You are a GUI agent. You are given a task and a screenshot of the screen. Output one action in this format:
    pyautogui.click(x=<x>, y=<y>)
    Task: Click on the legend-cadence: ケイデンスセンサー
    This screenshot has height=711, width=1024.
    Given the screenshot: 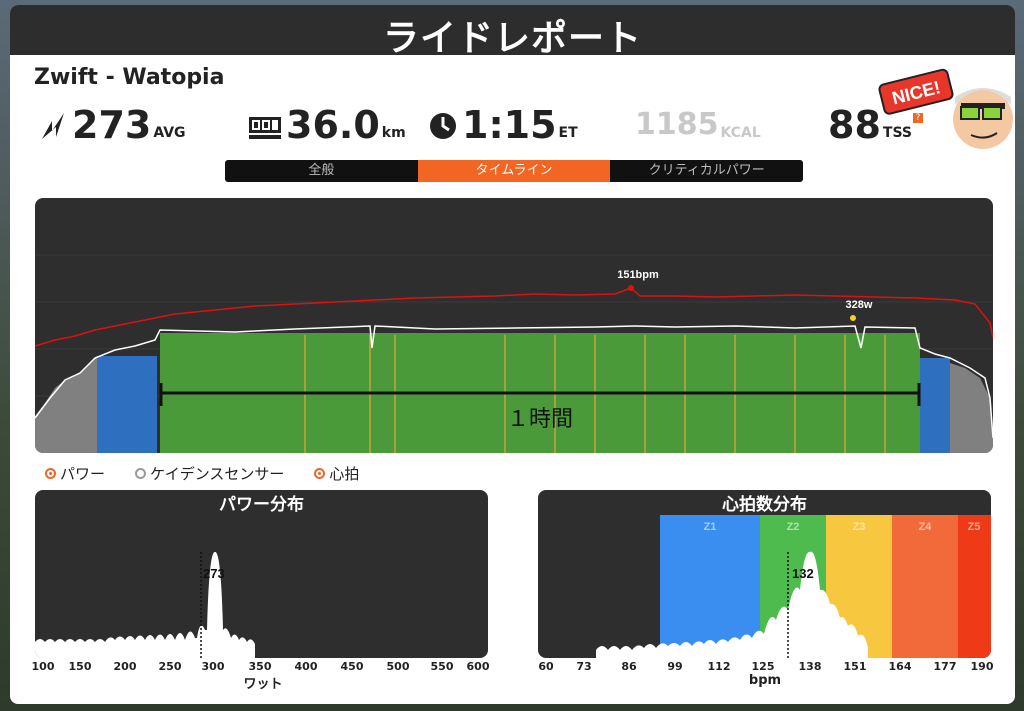 What is the action you would take?
    pyautogui.click(x=209, y=473)
    